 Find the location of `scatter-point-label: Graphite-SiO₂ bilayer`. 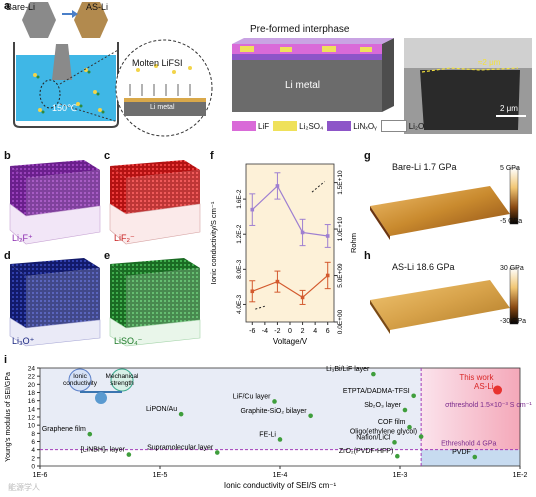

scatter-point-label: Graphite-SiO₂ bilayer is located at coordinates (273, 411).